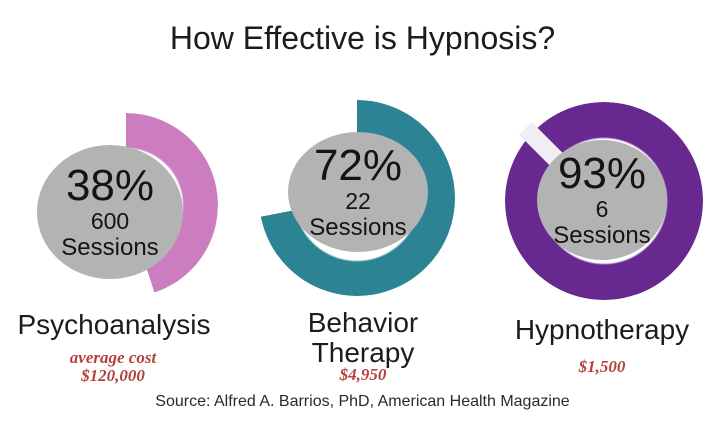 The width and height of the screenshot is (725, 423). I want to click on behavior-therapy-cost-block: $4,950, so click(363, 375).